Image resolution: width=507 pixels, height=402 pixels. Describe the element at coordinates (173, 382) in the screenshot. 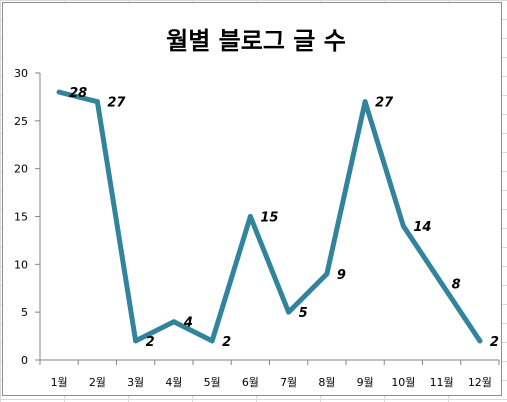

I see `x-tick-label: 4월` at that location.